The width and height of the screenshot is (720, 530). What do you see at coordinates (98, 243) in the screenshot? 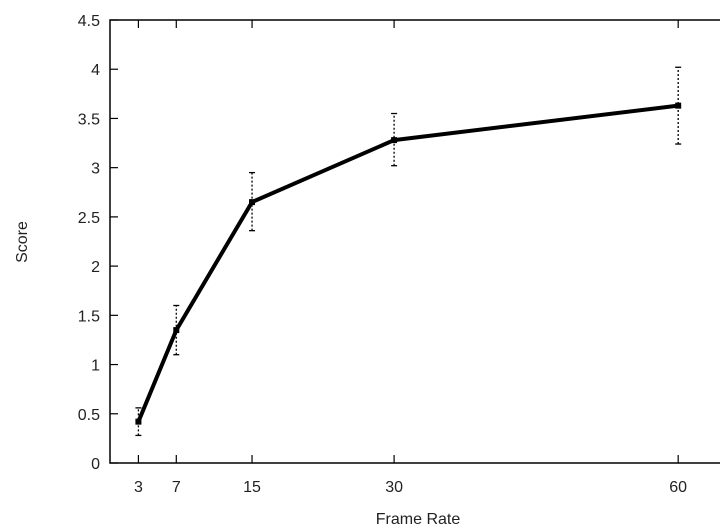
I see `y-axis: 0 0.5 1 1.5 2 2.5 3 3.5 4 4.5` at bounding box center [98, 243].